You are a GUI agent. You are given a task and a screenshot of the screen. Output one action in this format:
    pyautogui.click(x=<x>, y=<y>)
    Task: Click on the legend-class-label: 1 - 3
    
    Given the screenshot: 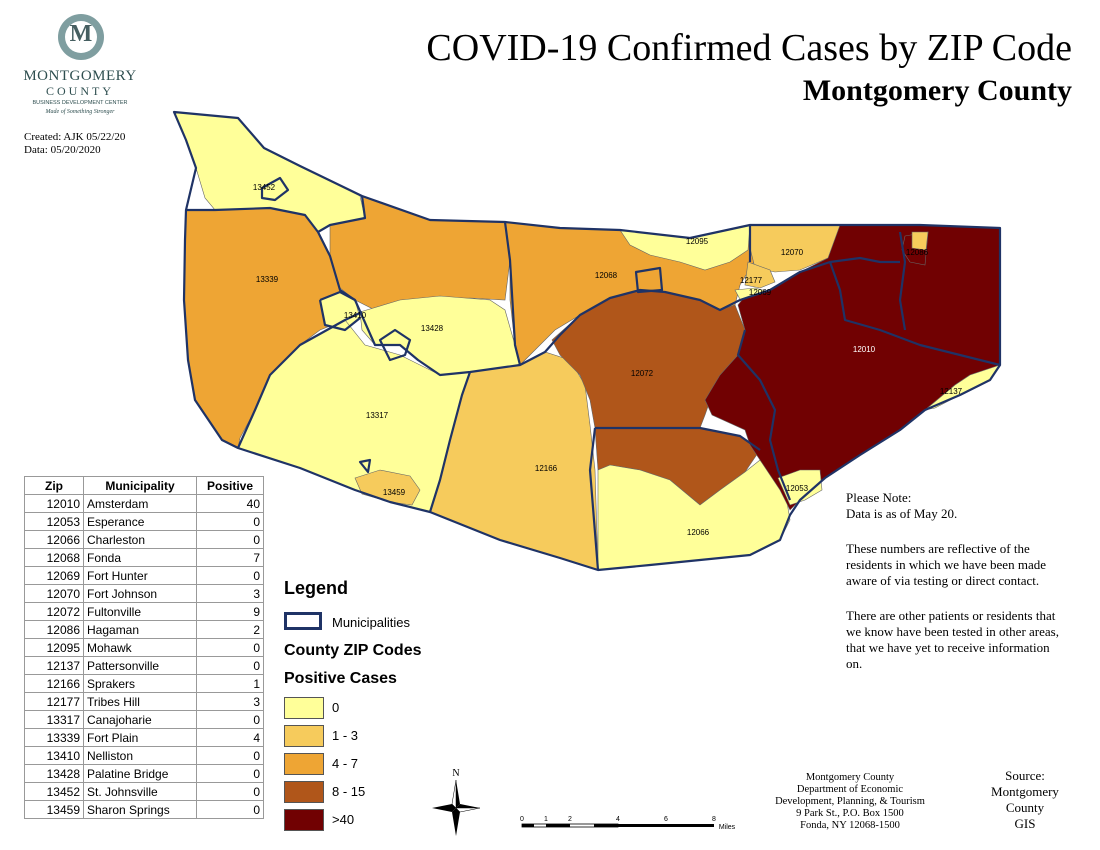 What is the action you would take?
    pyautogui.click(x=345, y=735)
    